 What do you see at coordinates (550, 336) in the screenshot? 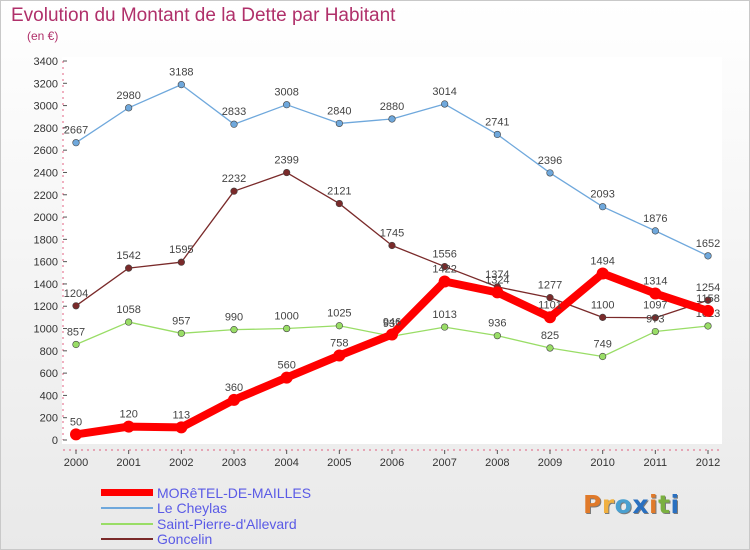
I see `data-label: 825` at bounding box center [550, 336].